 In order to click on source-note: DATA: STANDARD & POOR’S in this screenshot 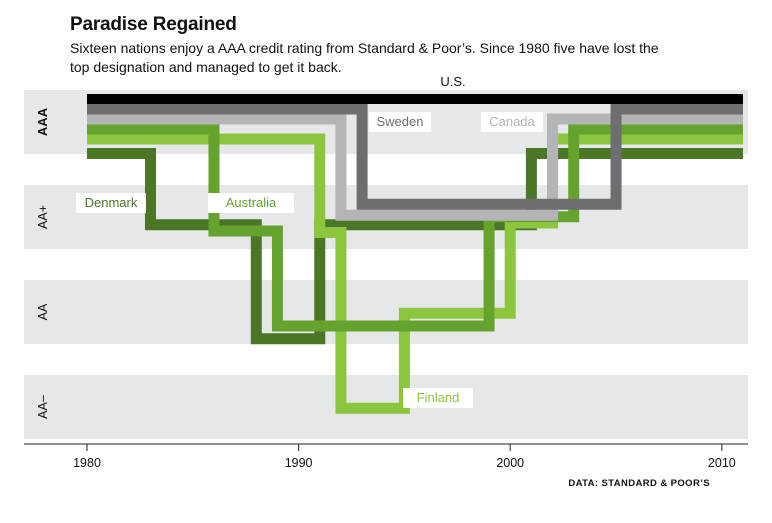, I will do `click(639, 483)`.